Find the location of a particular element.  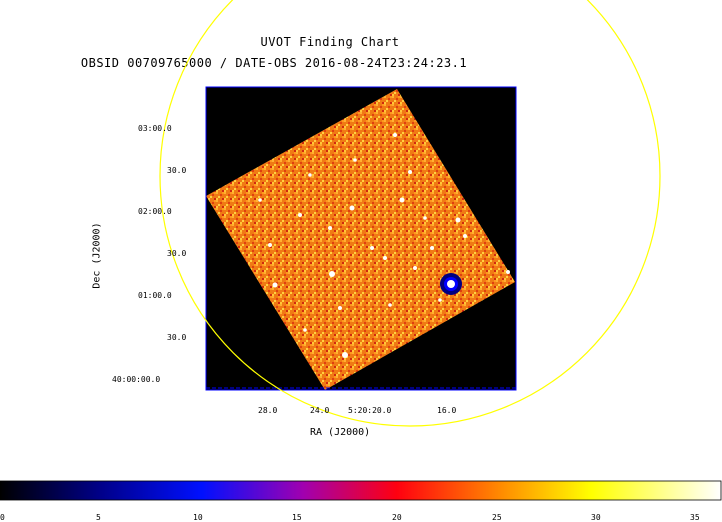

y-axis-label: Dec (J2000) is located at coordinates (97, 255).